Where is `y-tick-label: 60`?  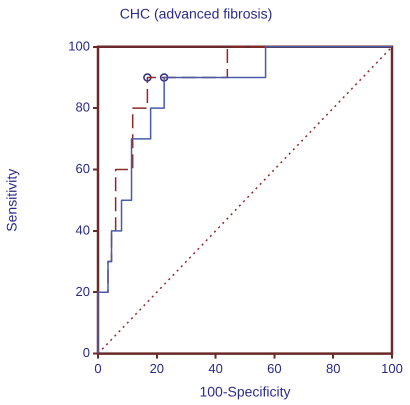
y-tick-label: 60 is located at coordinates (83, 168).